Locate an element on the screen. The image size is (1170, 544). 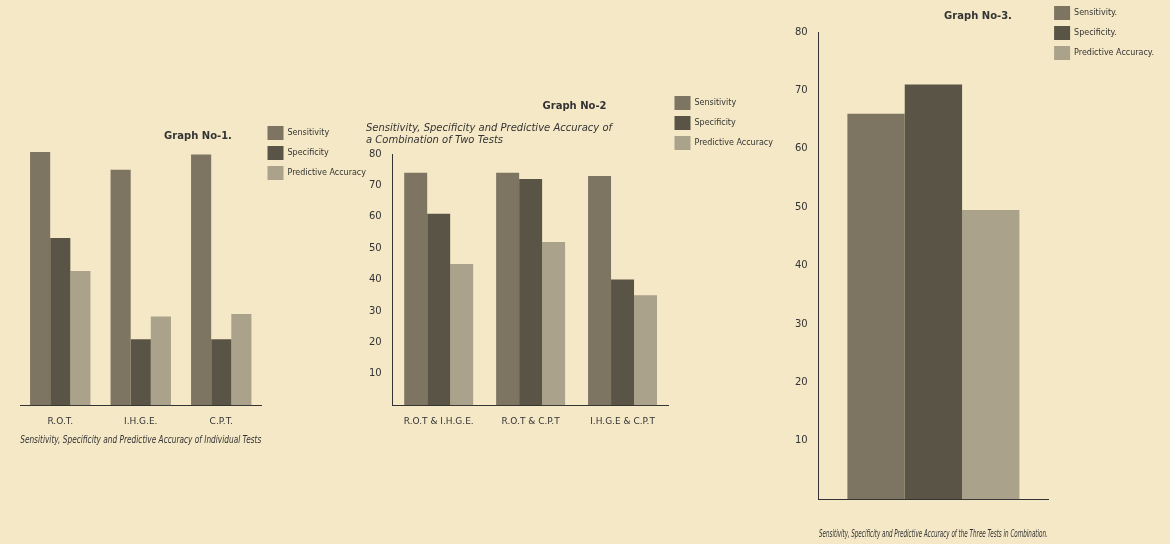
x-tick-label: R.O.T & I.H.G.E. is located at coordinates (438, 420).